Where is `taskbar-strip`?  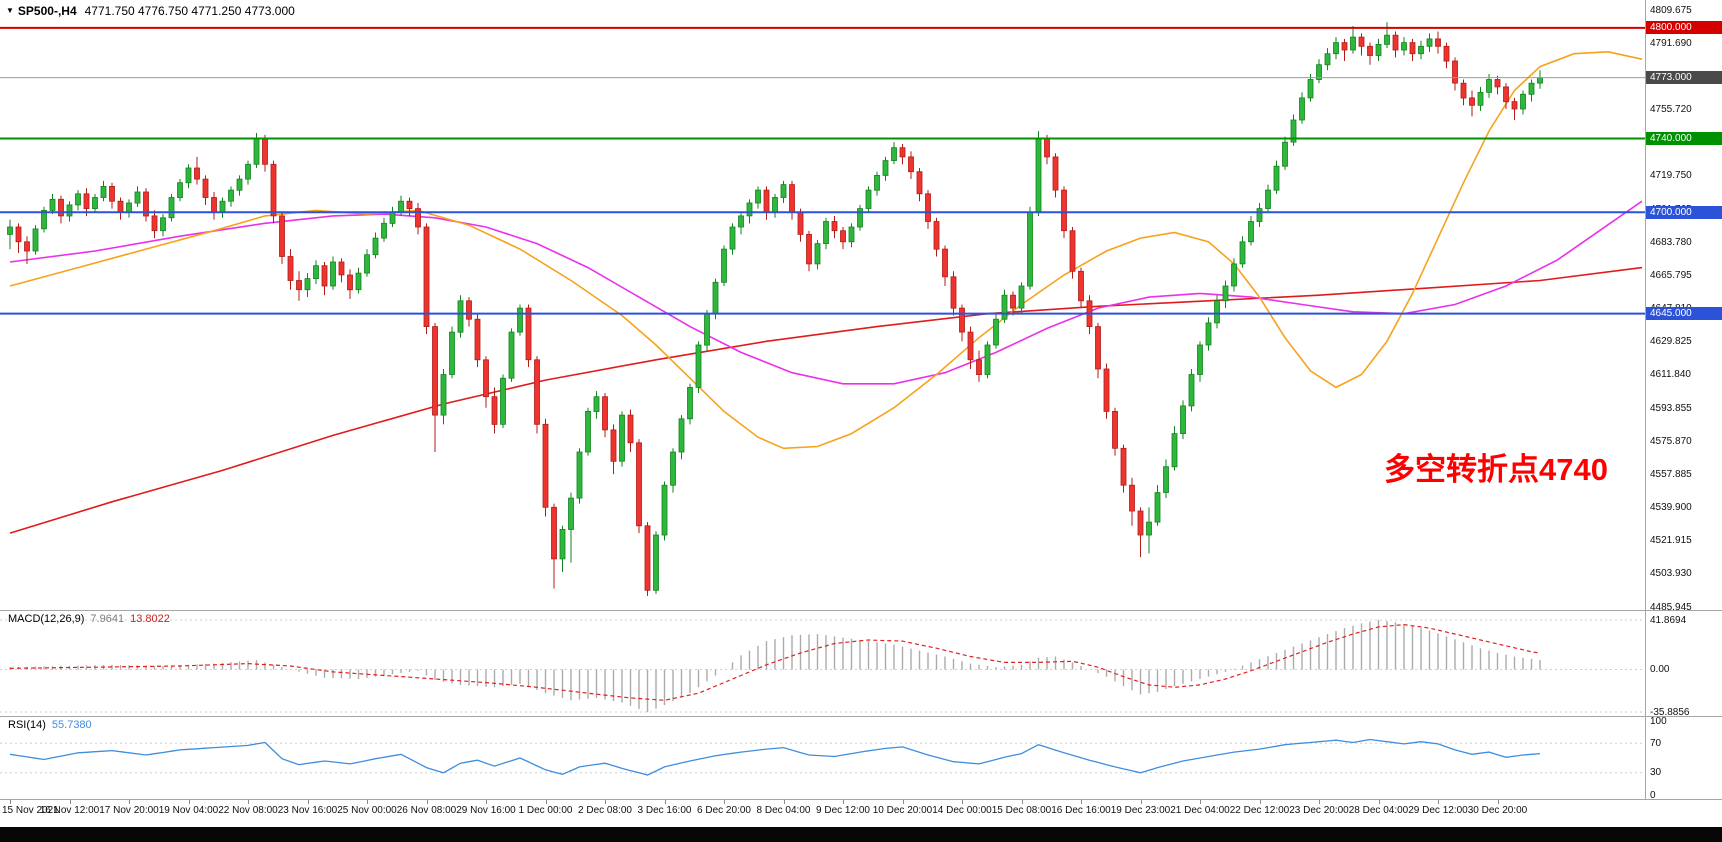 taskbar-strip is located at coordinates (861, 834).